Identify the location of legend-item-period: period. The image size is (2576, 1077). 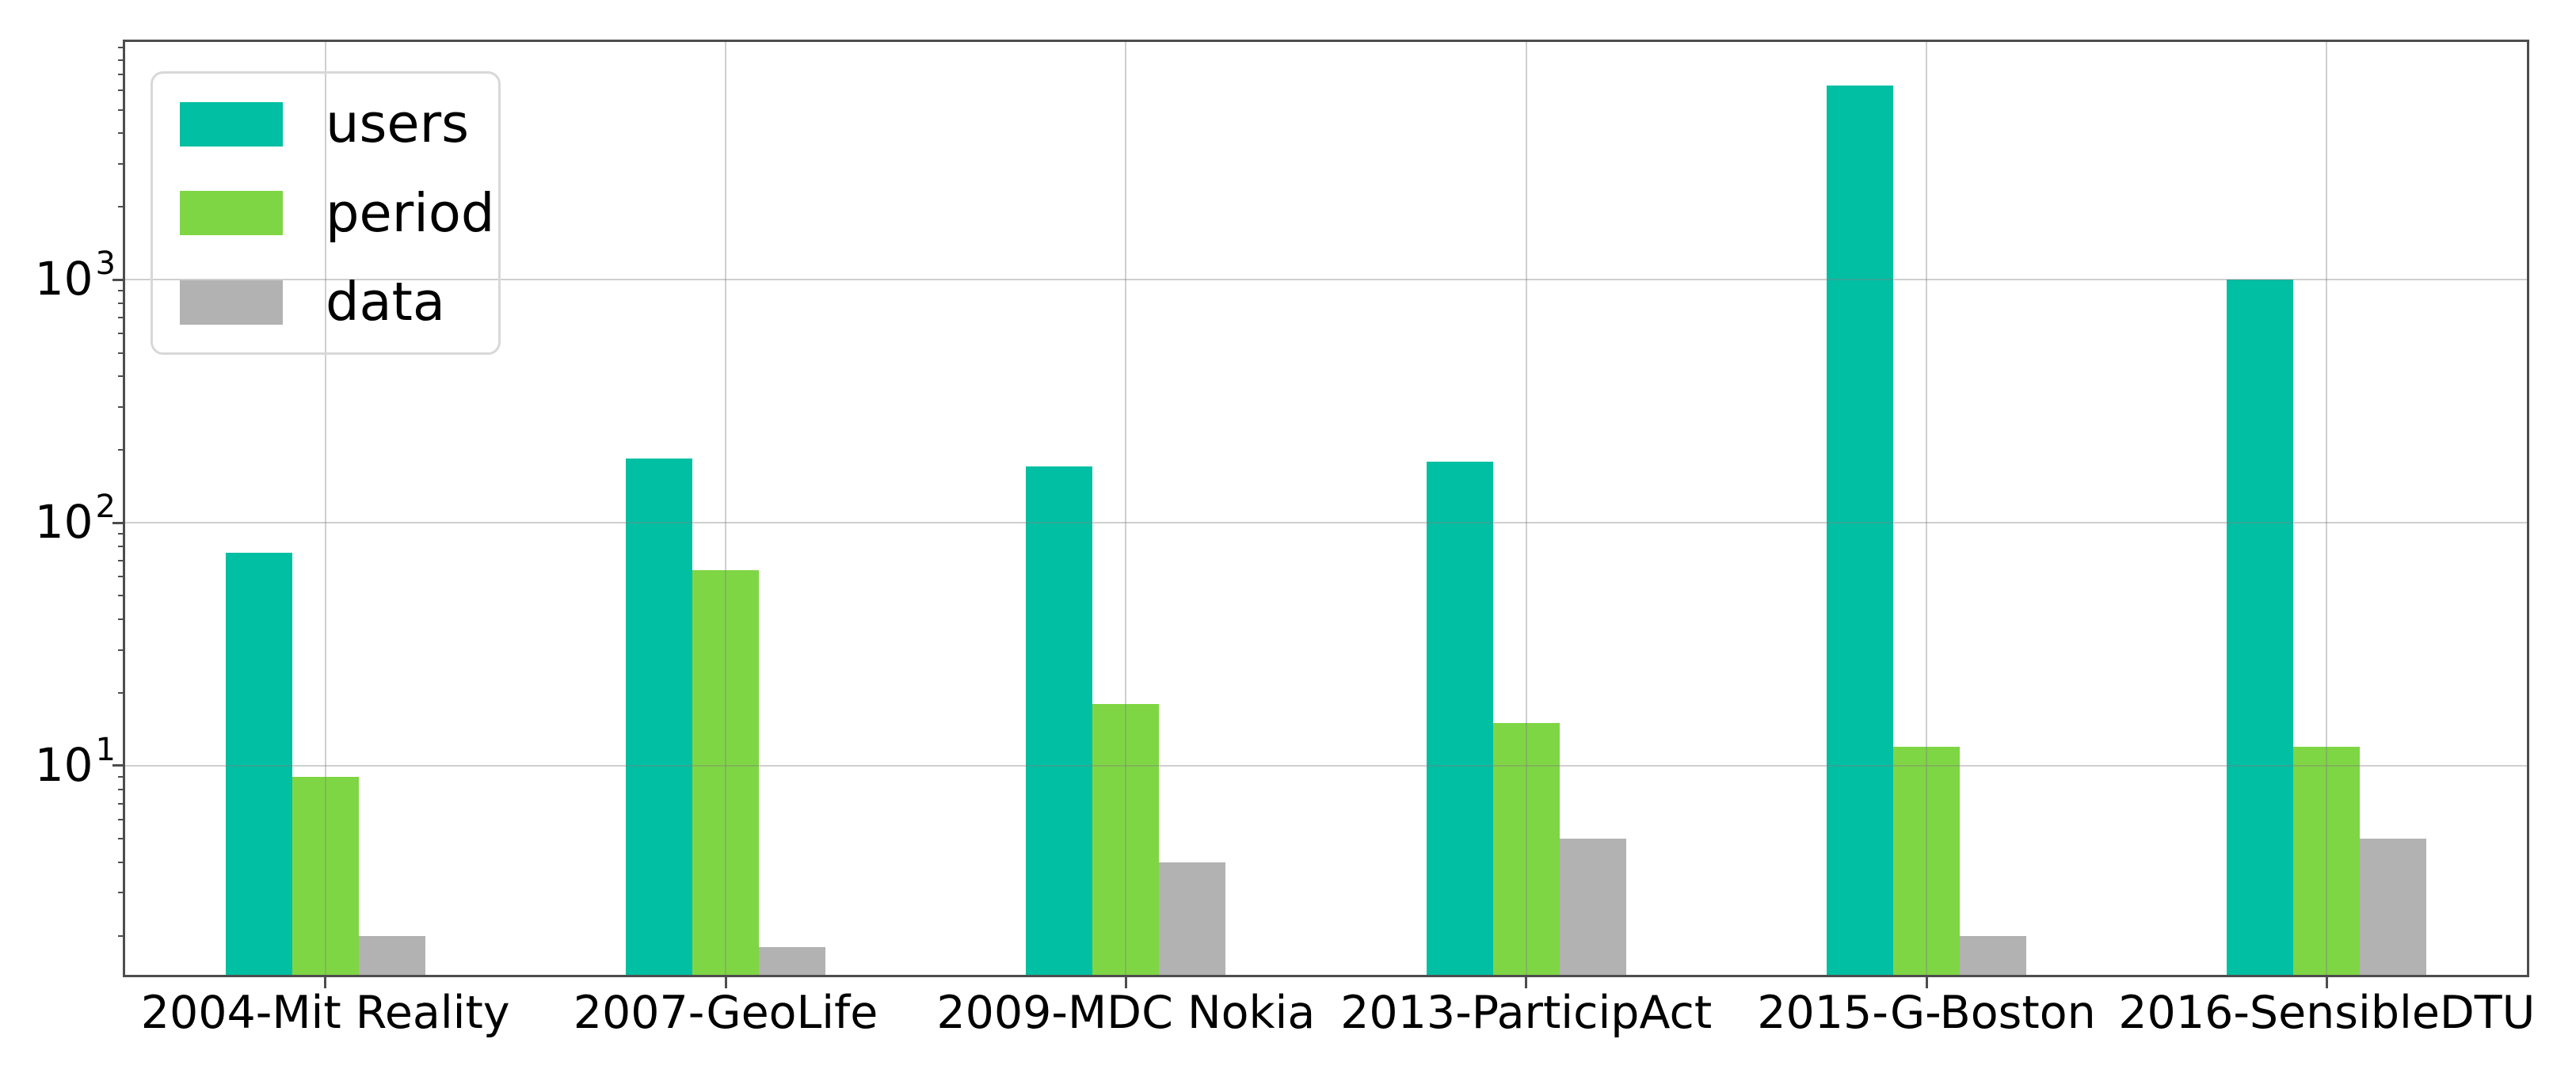
(337, 213).